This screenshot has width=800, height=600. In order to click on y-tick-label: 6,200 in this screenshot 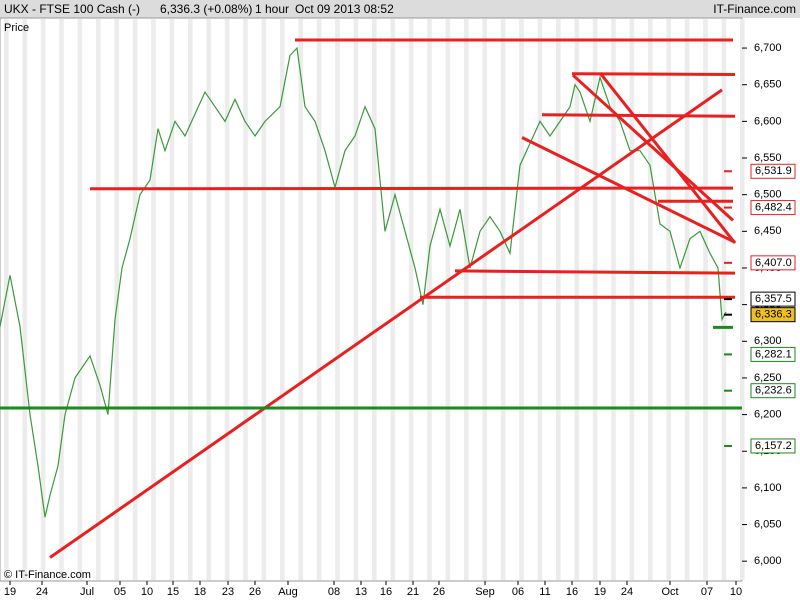, I will do `click(768, 414)`.